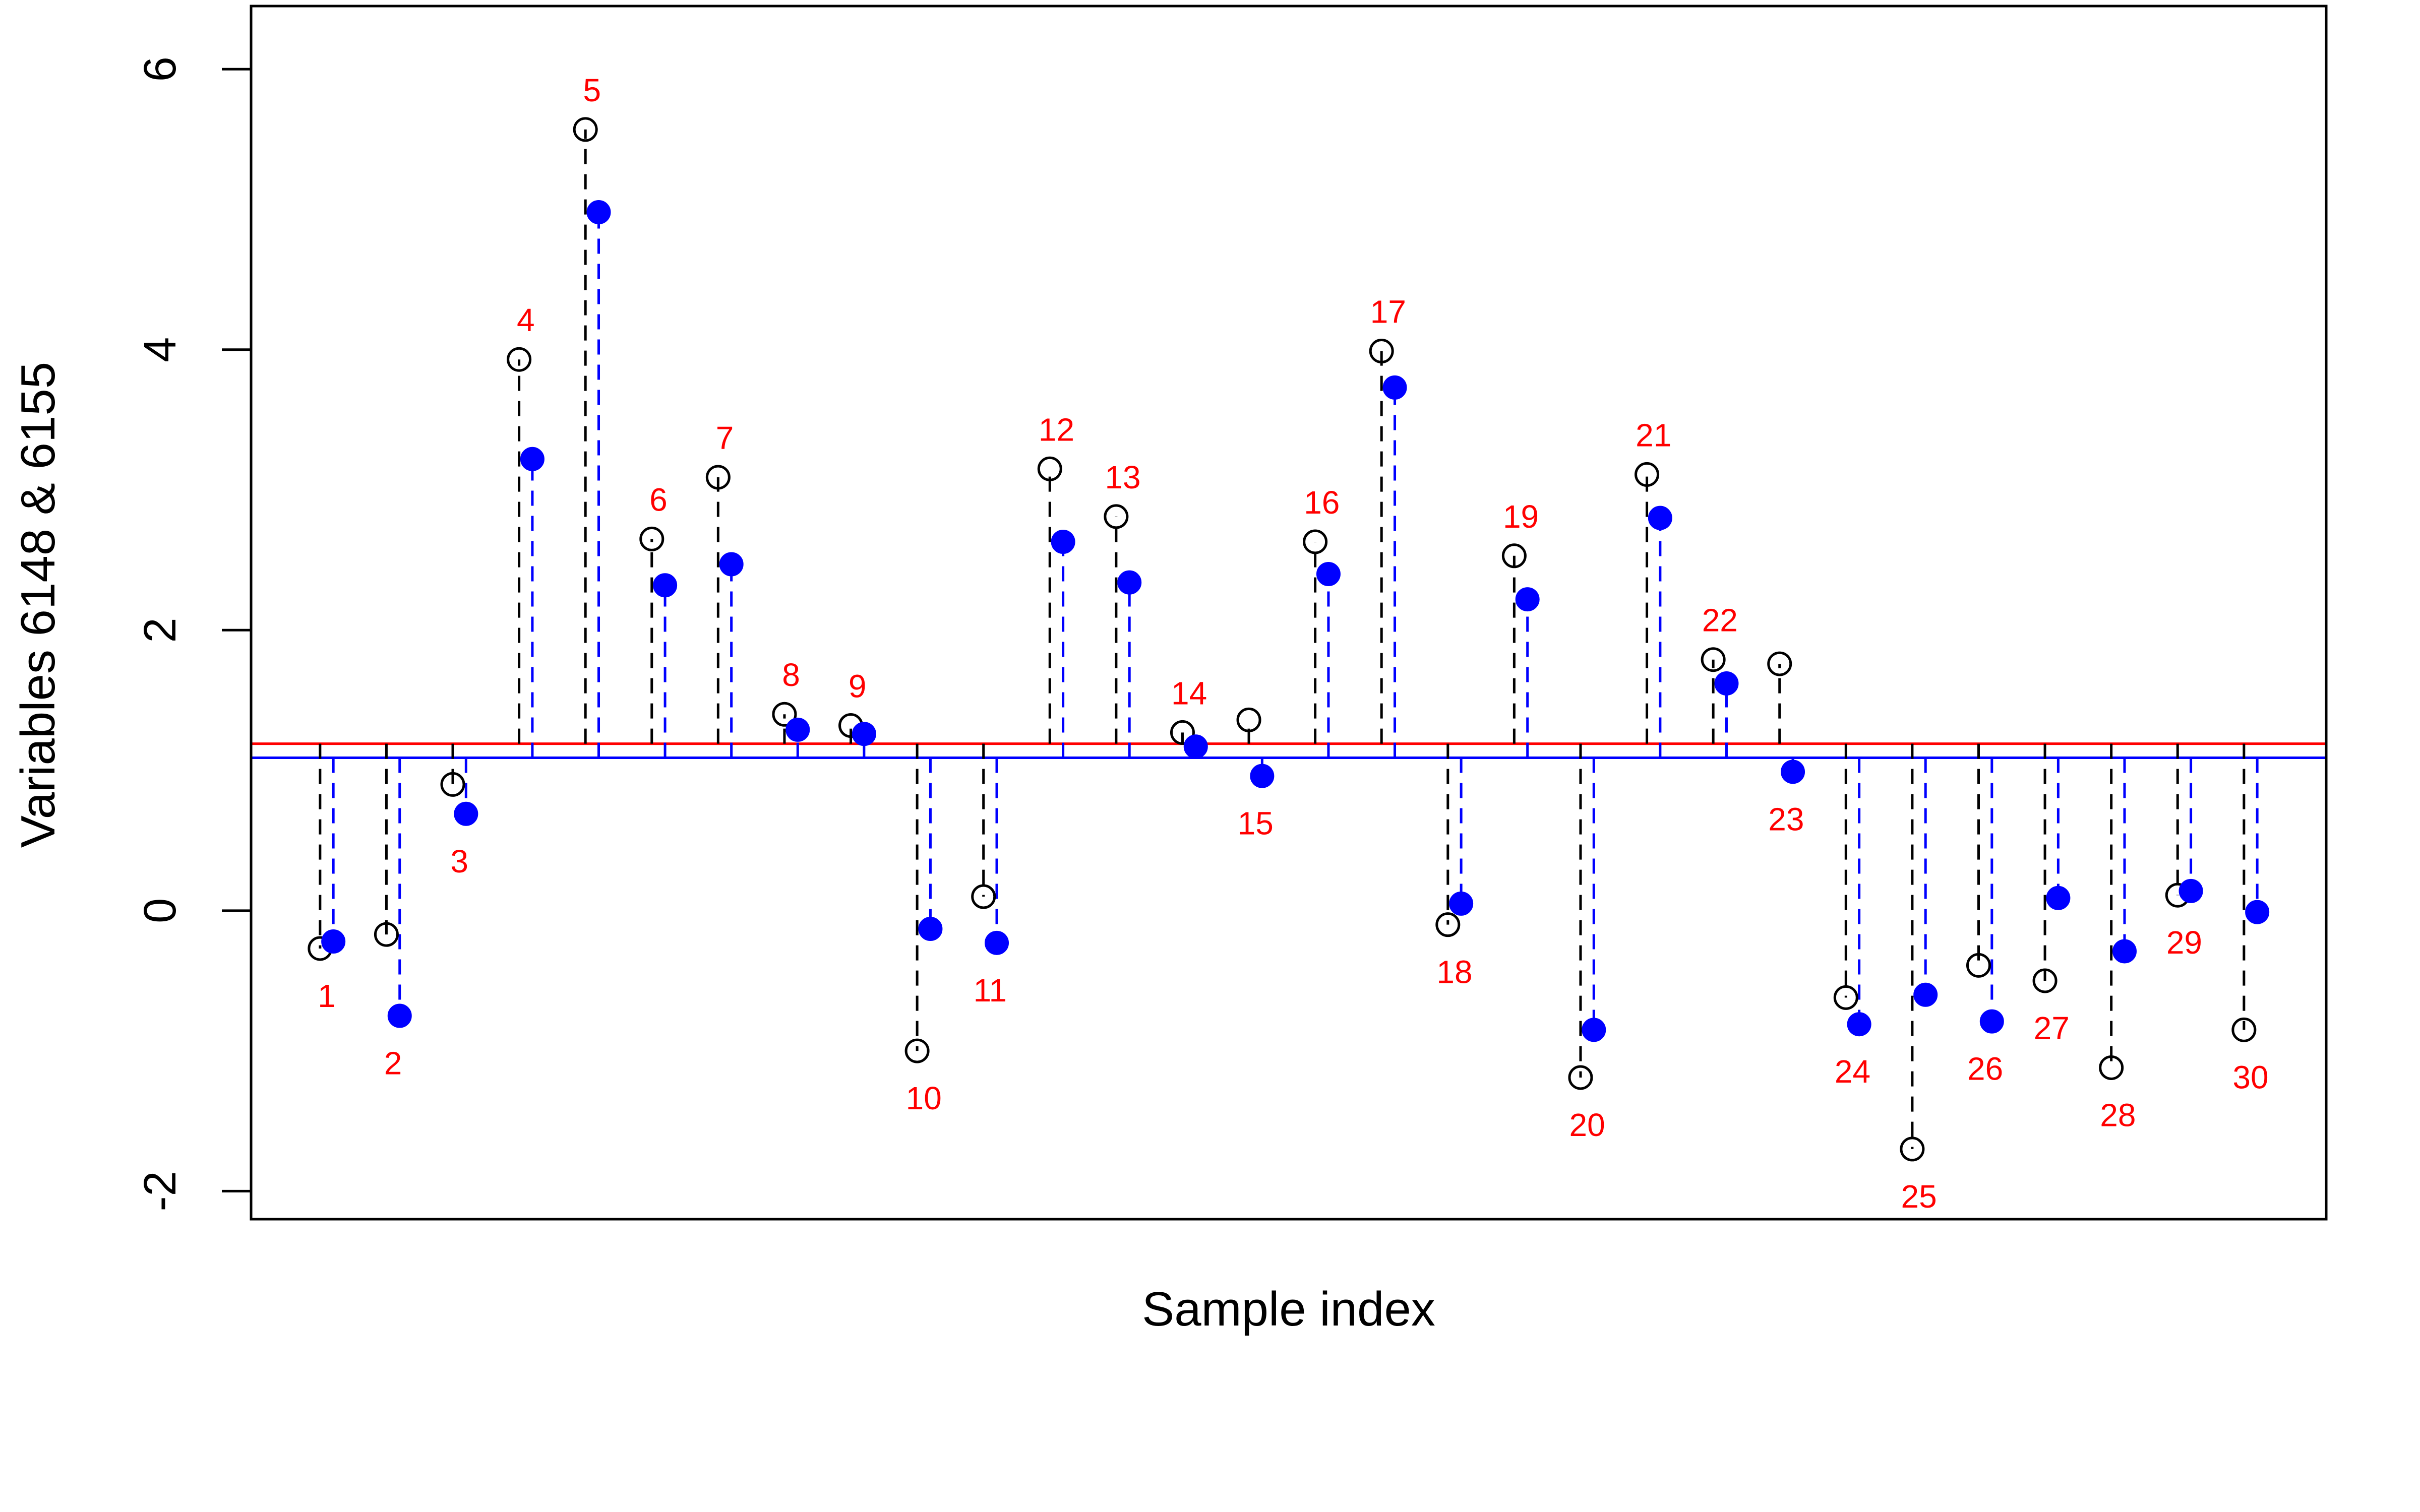 The height and width of the screenshot is (1512, 2420). What do you see at coordinates (38, 605) in the screenshot?
I see `y-axis-title: Variables 6148 & 6155` at bounding box center [38, 605].